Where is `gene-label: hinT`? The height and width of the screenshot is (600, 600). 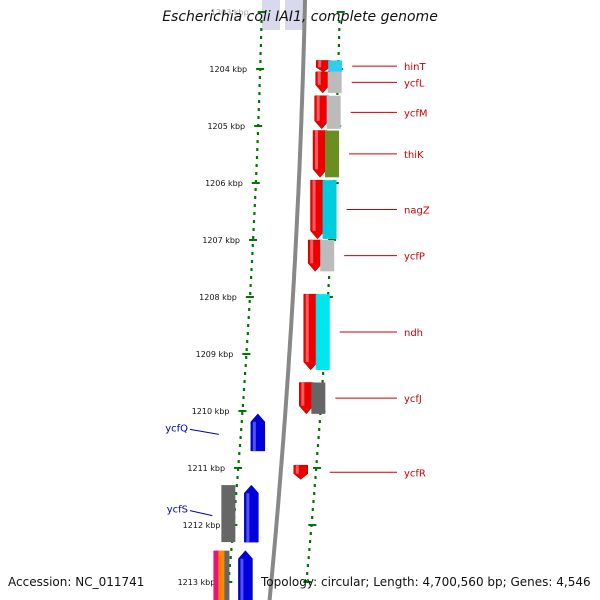
gene-label: hinT is located at coordinates (415, 67).